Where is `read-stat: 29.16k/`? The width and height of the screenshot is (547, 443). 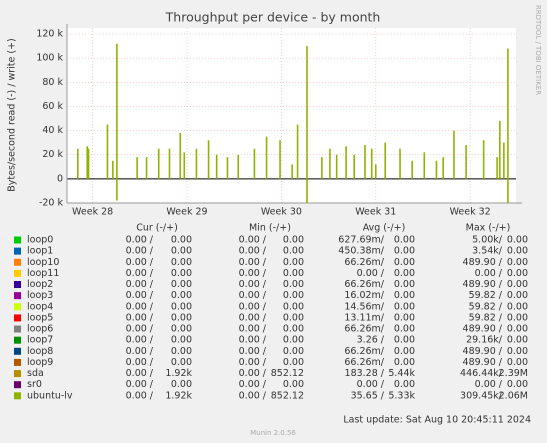
read-stat: 29.16k/ is located at coordinates (484, 340).